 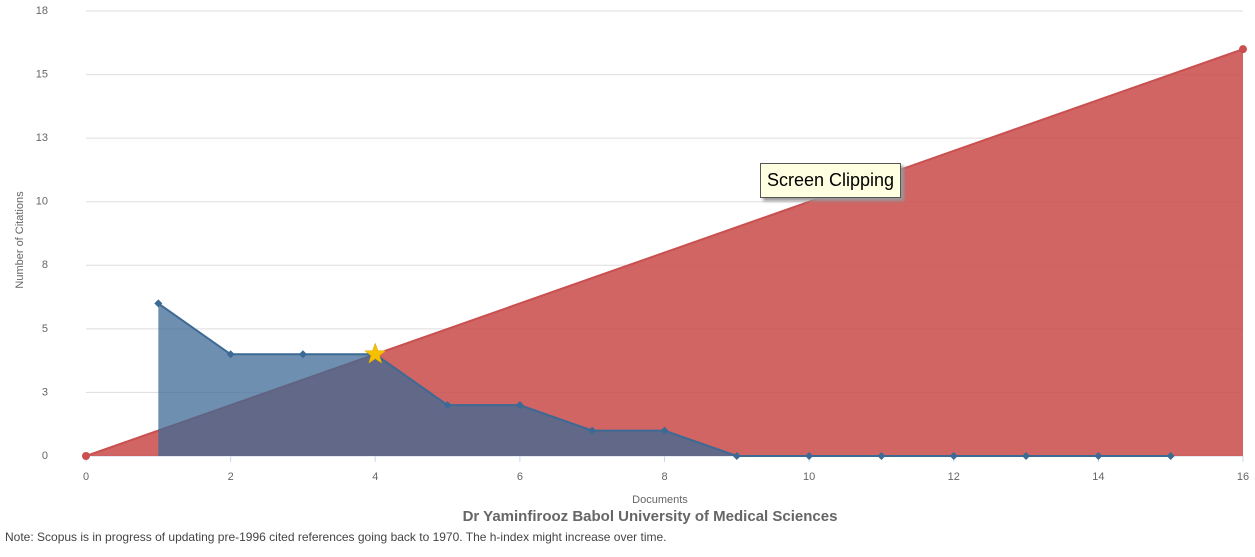 What do you see at coordinates (520, 477) in the screenshot?
I see `x-tick-label: 6` at bounding box center [520, 477].